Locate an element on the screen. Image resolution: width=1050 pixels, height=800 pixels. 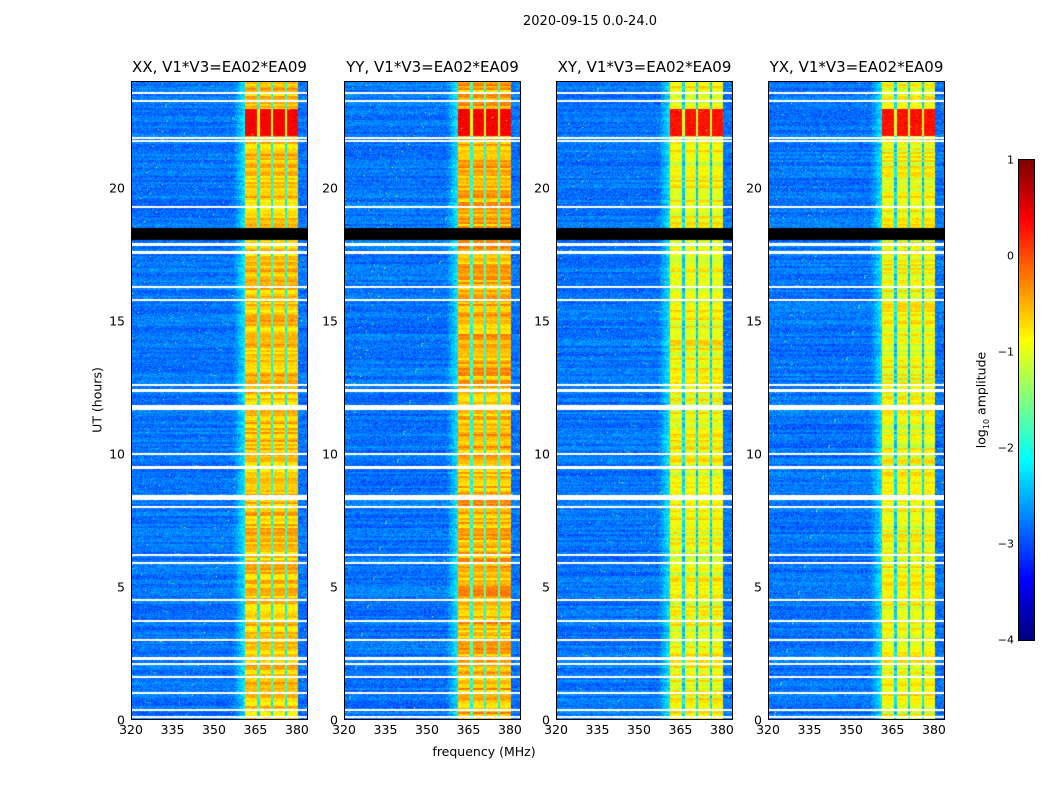
colorbar-gradient is located at coordinates (1026, 400).